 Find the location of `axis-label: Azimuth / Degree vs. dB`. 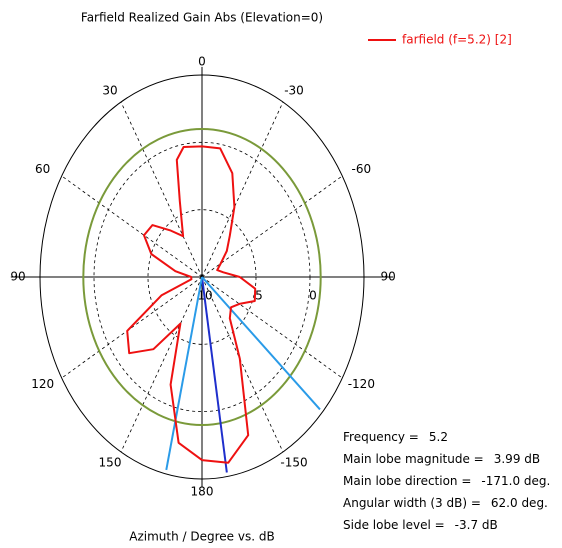

axis-label: Azimuth / Degree vs. dB is located at coordinates (201, 537).